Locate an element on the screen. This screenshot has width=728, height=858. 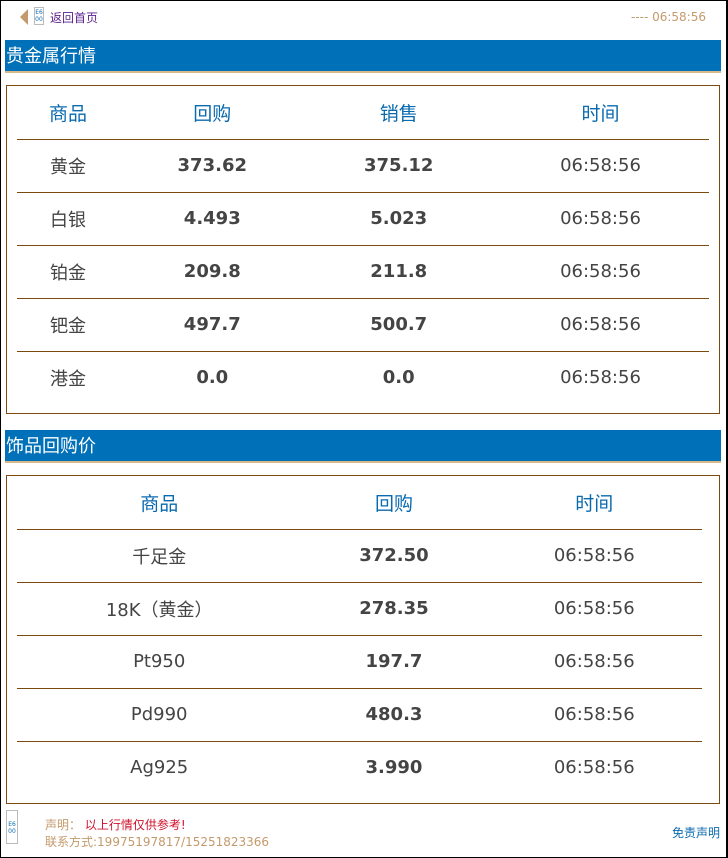
table-row: 钯金 497.7 500.7 06:58:56 is located at coordinates (363, 325).